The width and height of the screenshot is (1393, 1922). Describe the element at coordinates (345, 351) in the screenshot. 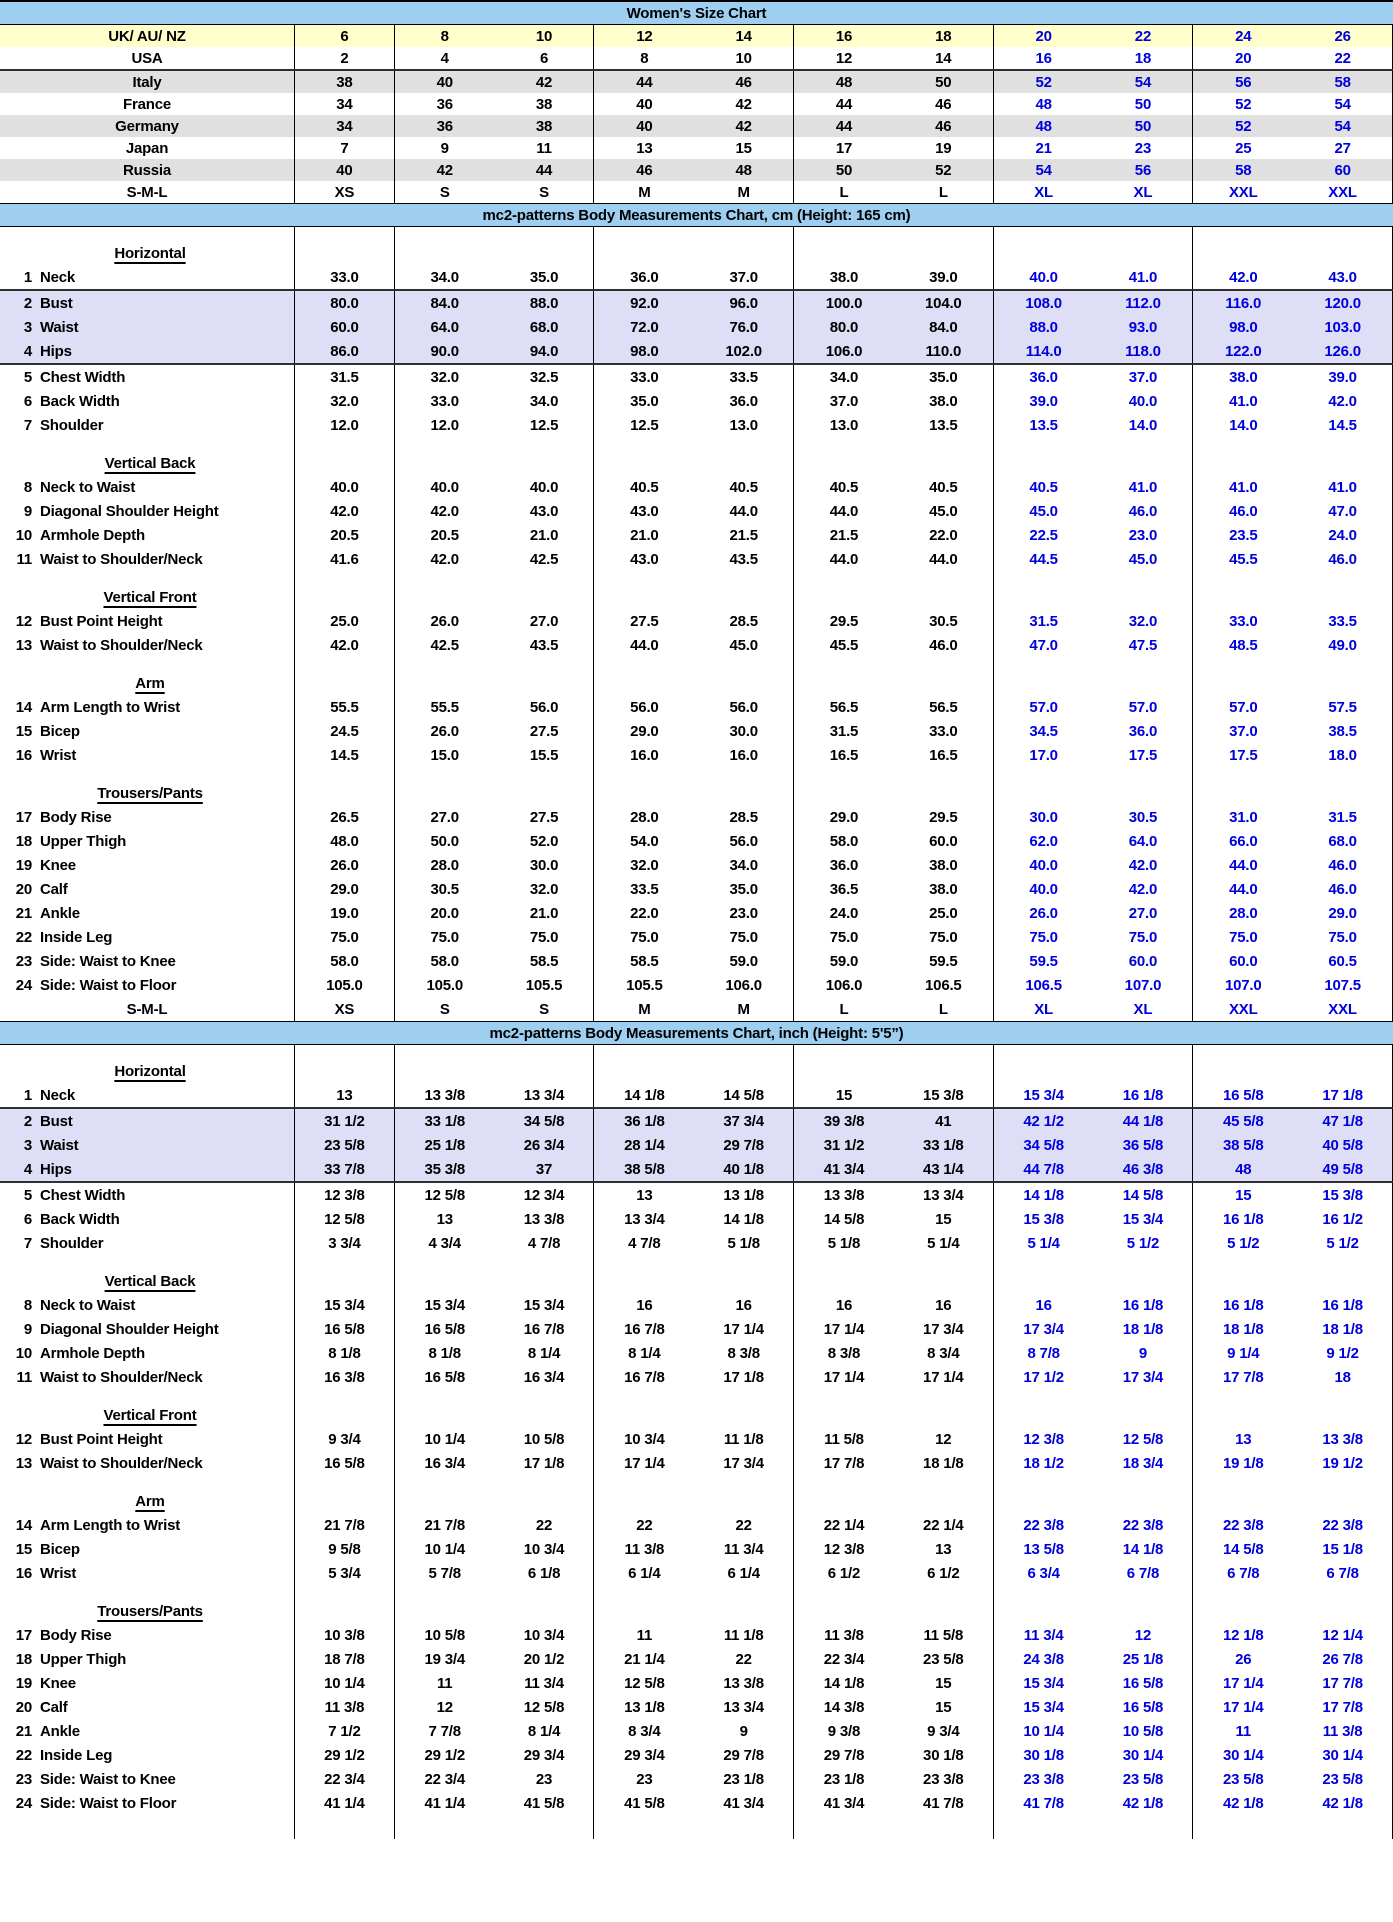

I see `value-cell: 86.0` at that location.